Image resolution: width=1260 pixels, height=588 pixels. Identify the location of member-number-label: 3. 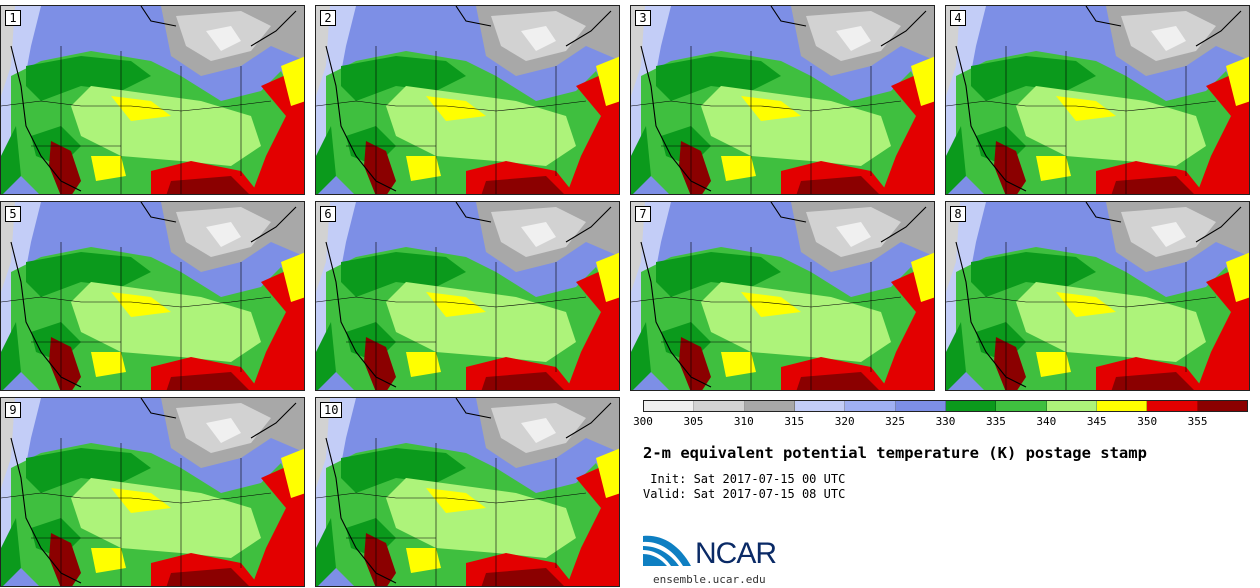
(643, 18).